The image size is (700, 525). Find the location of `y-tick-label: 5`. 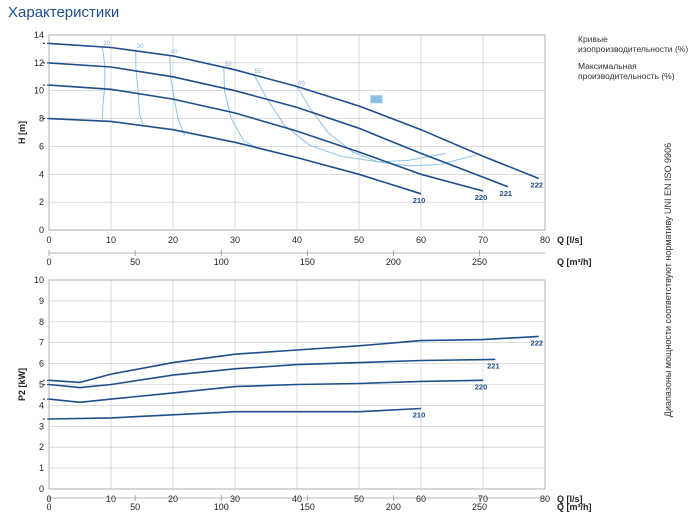

y-tick-label: 5 is located at coordinates (41, 385).